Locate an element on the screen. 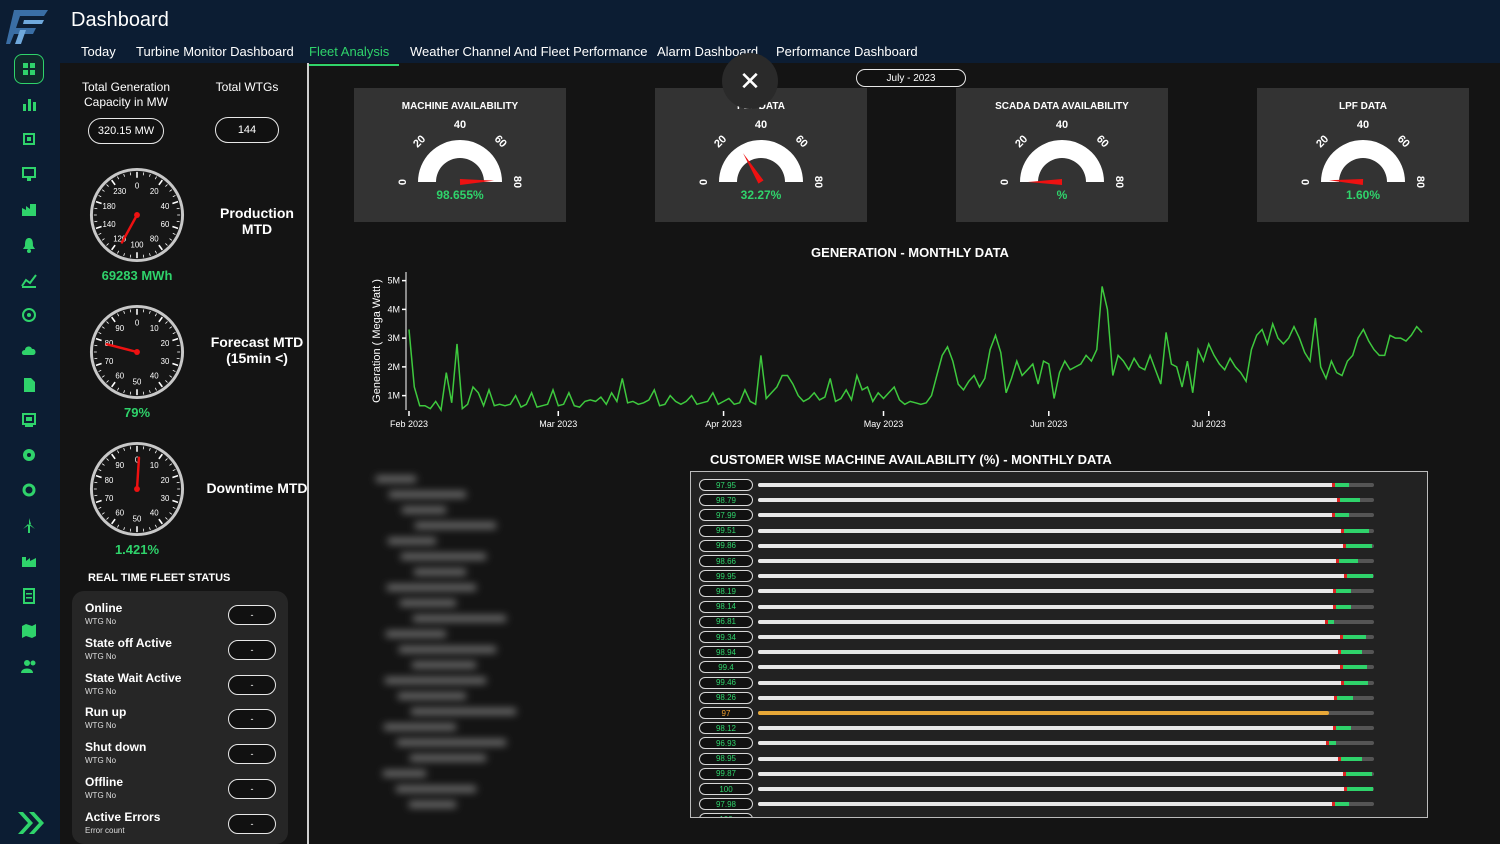 This screenshot has width=1500, height=844. speedometer-tick-label: 60 is located at coordinates (165, 224).